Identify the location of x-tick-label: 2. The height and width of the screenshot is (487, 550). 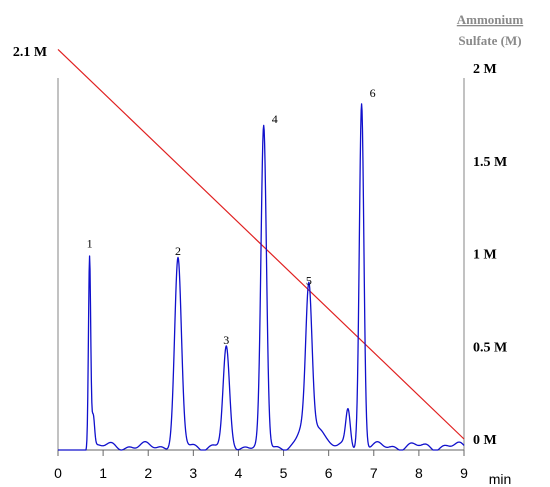
(148, 473).